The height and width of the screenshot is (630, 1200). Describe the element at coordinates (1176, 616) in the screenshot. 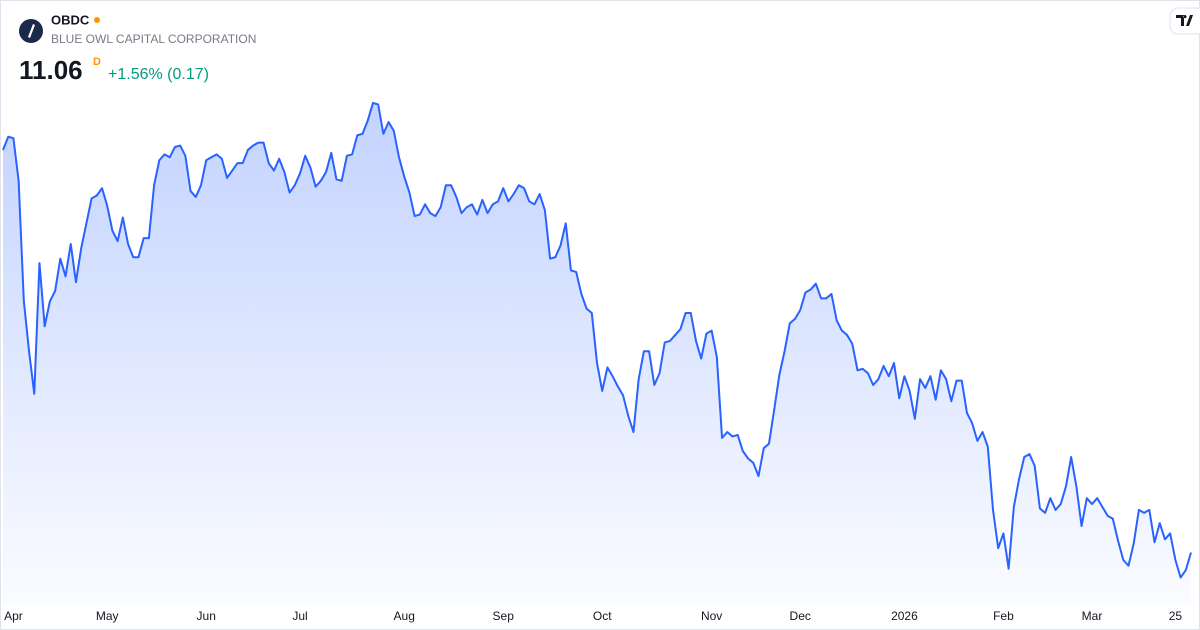

I see `x-tick-label: 25` at that location.